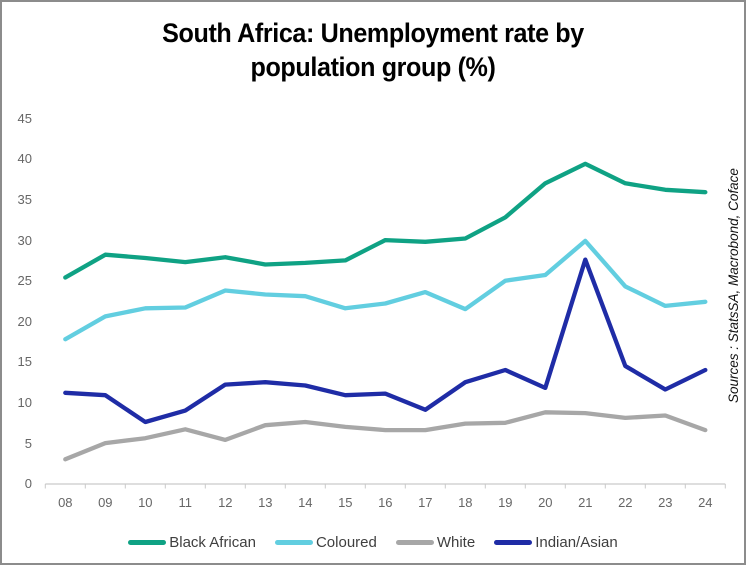 This screenshot has height=565, width=746. What do you see at coordinates (24, 281) in the screenshot?
I see `y-axis-tick-label: 25` at bounding box center [24, 281].